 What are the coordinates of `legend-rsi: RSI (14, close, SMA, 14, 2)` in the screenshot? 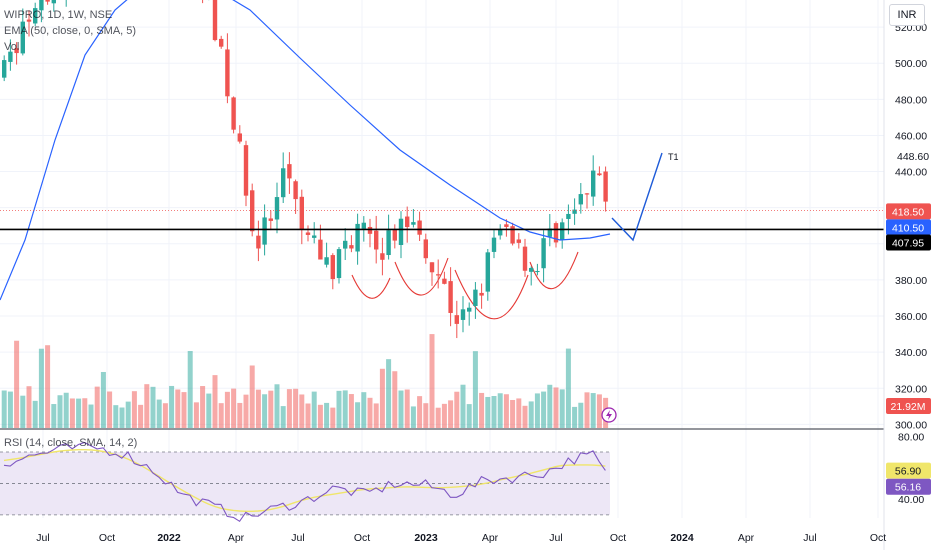 It's located at (71, 443).